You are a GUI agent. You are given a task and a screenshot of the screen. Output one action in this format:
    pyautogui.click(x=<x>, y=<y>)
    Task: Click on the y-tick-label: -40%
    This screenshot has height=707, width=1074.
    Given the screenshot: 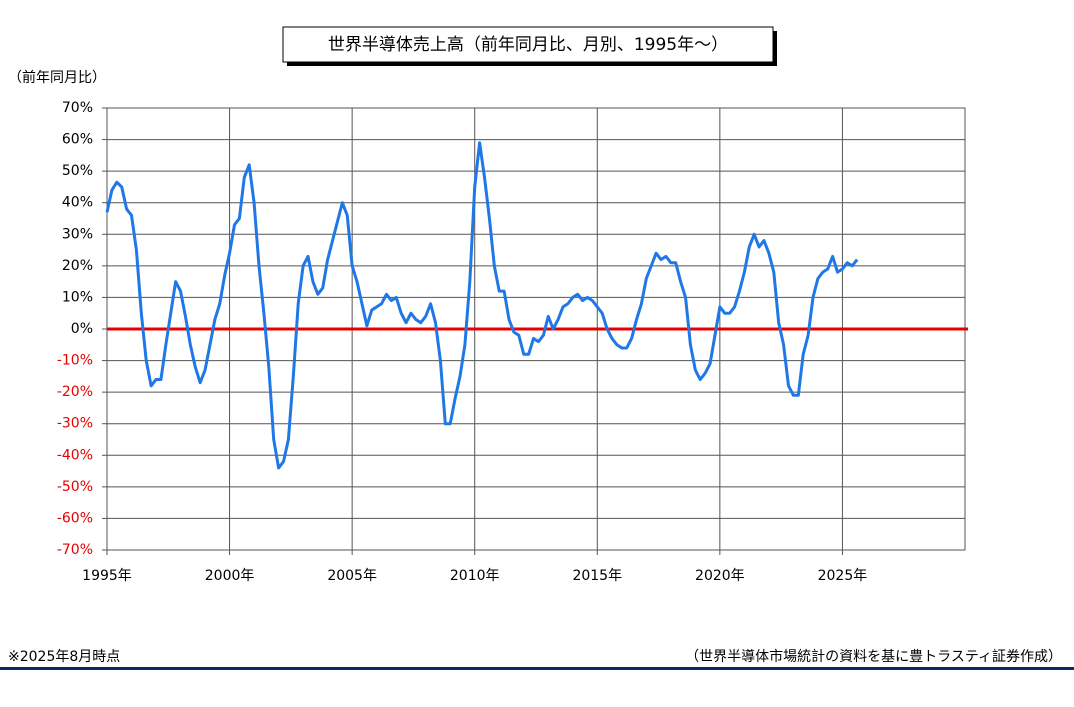 What is the action you would take?
    pyautogui.click(x=75, y=455)
    